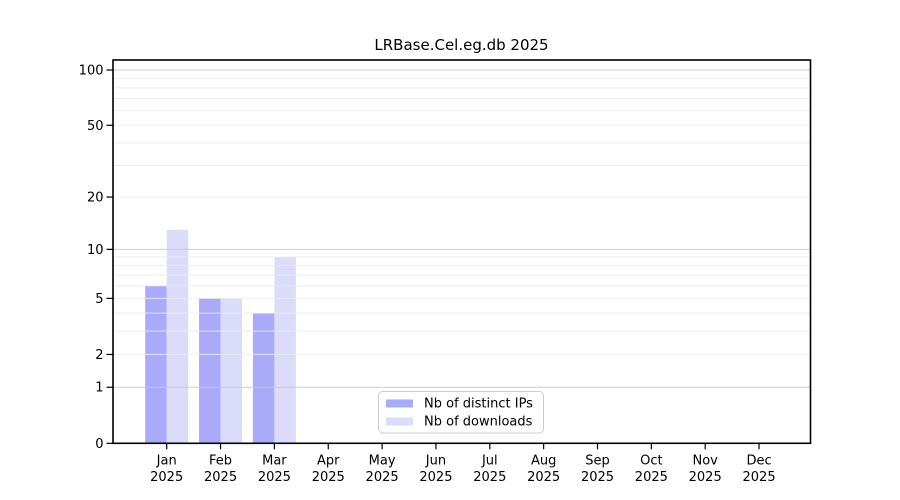 Image resolution: width=900 pixels, height=500 pixels. Describe the element at coordinates (166, 461) in the screenshot. I see `x-tick-label-month: Jan` at that location.